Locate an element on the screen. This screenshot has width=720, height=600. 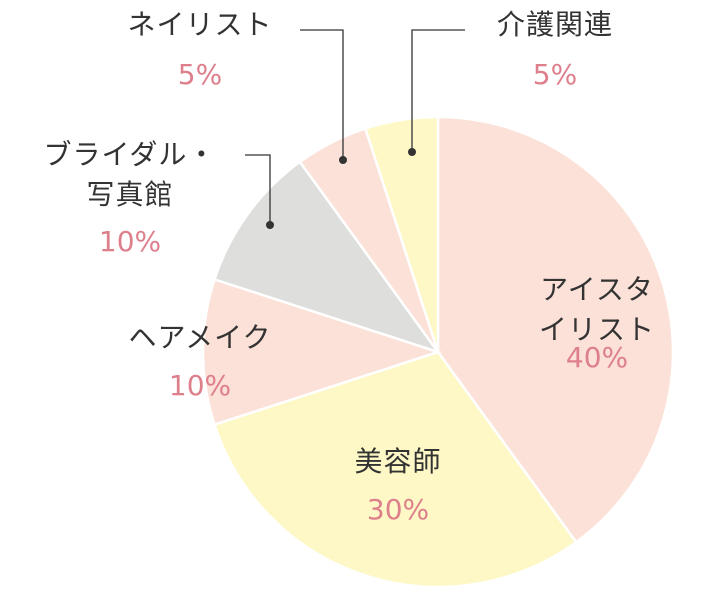
category-label: 介護関連 is located at coordinates (555, 24).